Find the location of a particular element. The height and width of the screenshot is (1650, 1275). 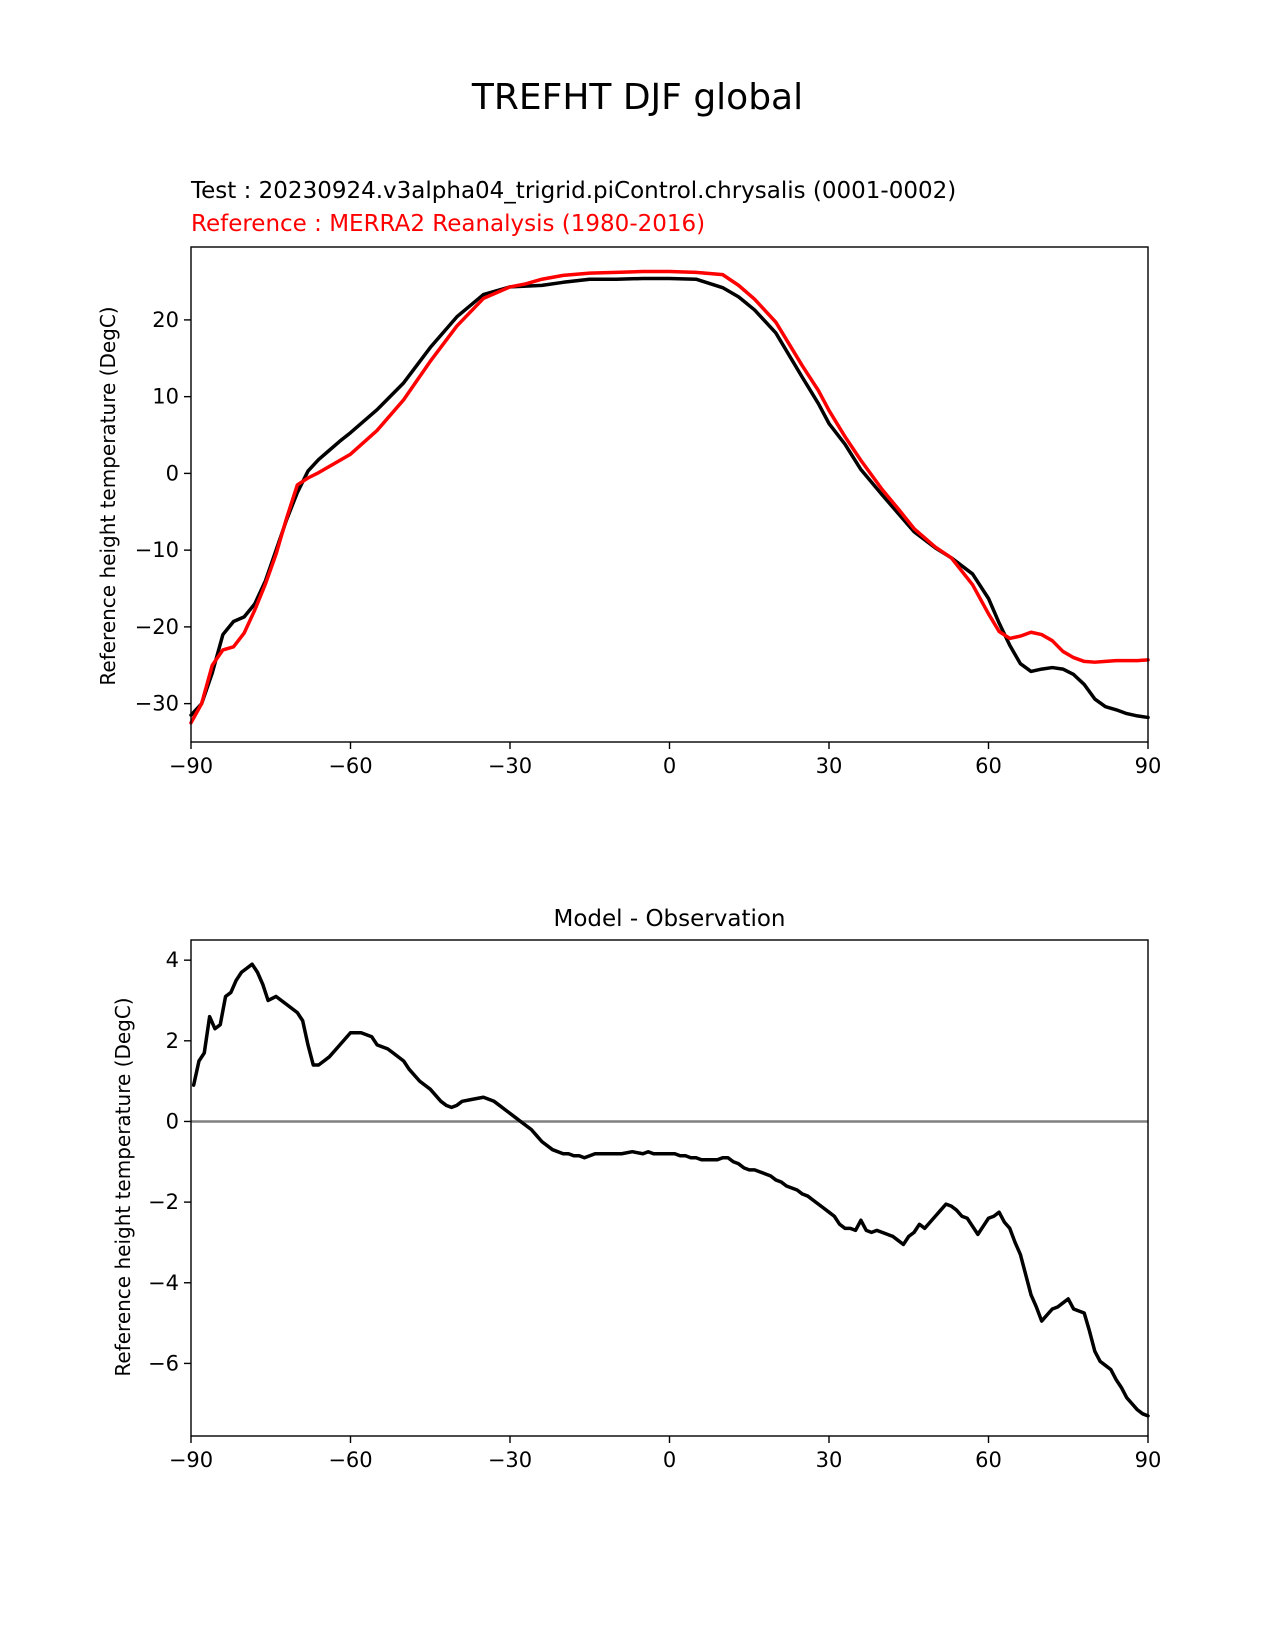

bottom-xtick-label: 60 is located at coordinates (988, 1460).